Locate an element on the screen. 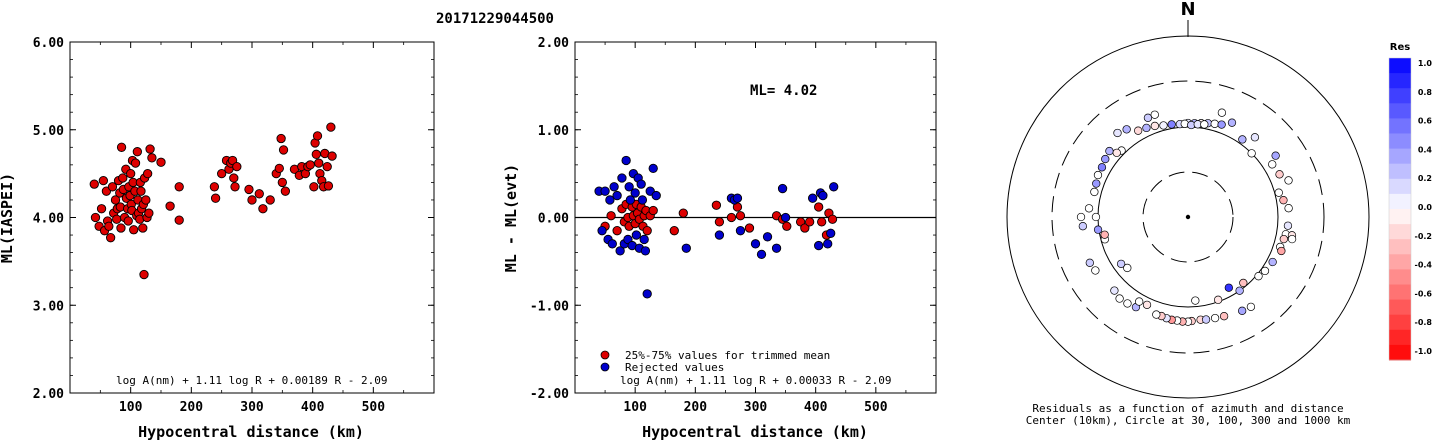  panel2-xtick-label: 400 is located at coordinates (816, 407).